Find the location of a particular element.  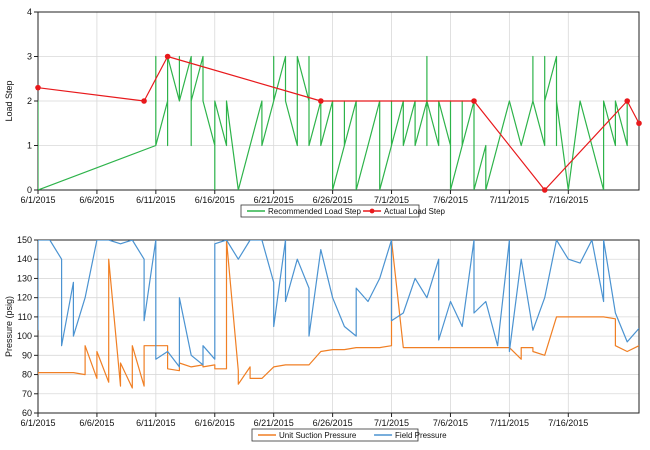

y-tick-label: 90 is located at coordinates (27, 355).